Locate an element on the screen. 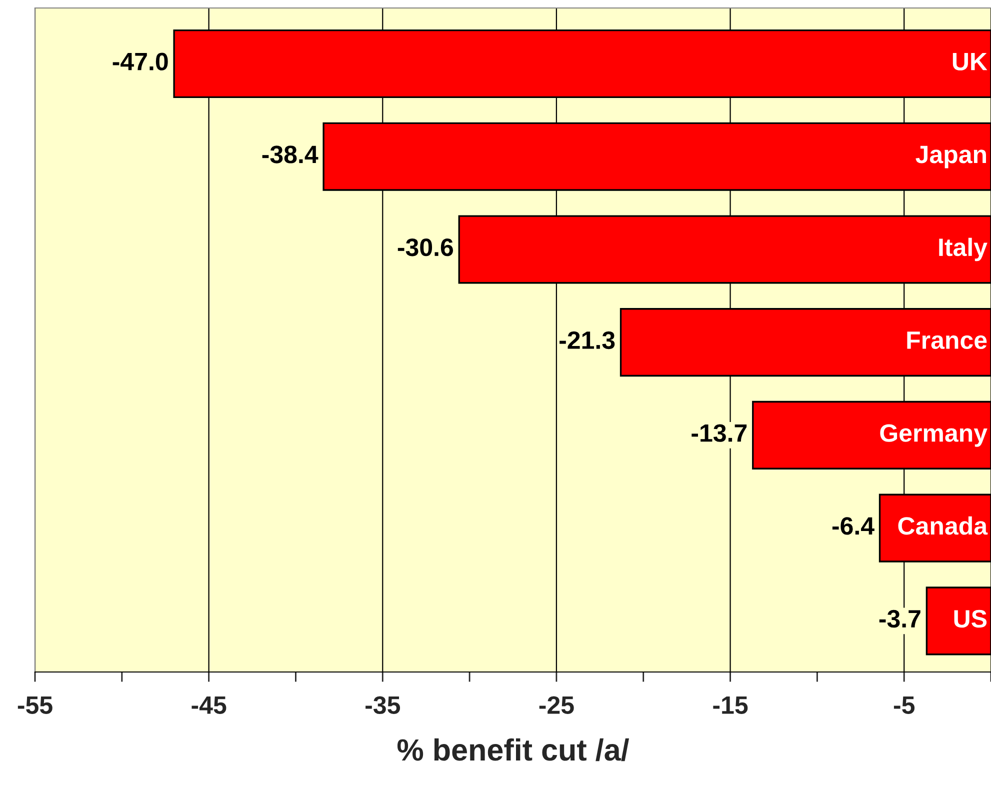 The height and width of the screenshot is (798, 991). y-tick-label: US is located at coordinates (970, 619).